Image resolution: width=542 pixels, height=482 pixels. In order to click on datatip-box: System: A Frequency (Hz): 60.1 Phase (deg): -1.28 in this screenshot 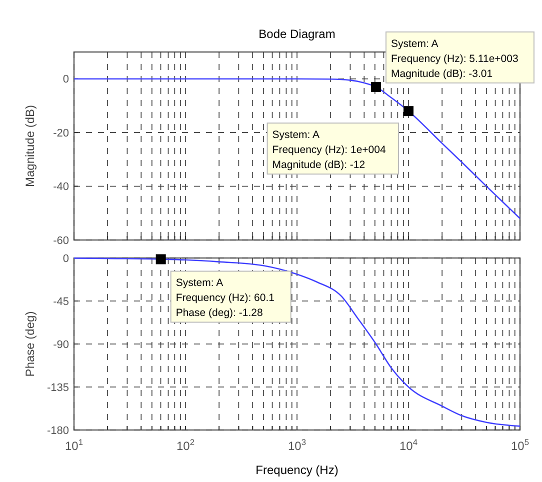, I will do `click(231, 296)`.